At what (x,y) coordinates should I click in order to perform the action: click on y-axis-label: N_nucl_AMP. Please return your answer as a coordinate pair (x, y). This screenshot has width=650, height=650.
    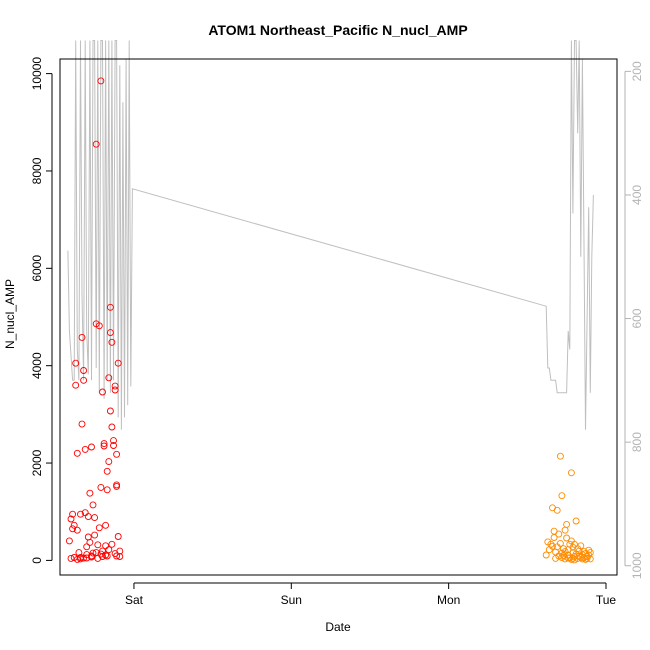
    Looking at the image, I should click on (10, 314).